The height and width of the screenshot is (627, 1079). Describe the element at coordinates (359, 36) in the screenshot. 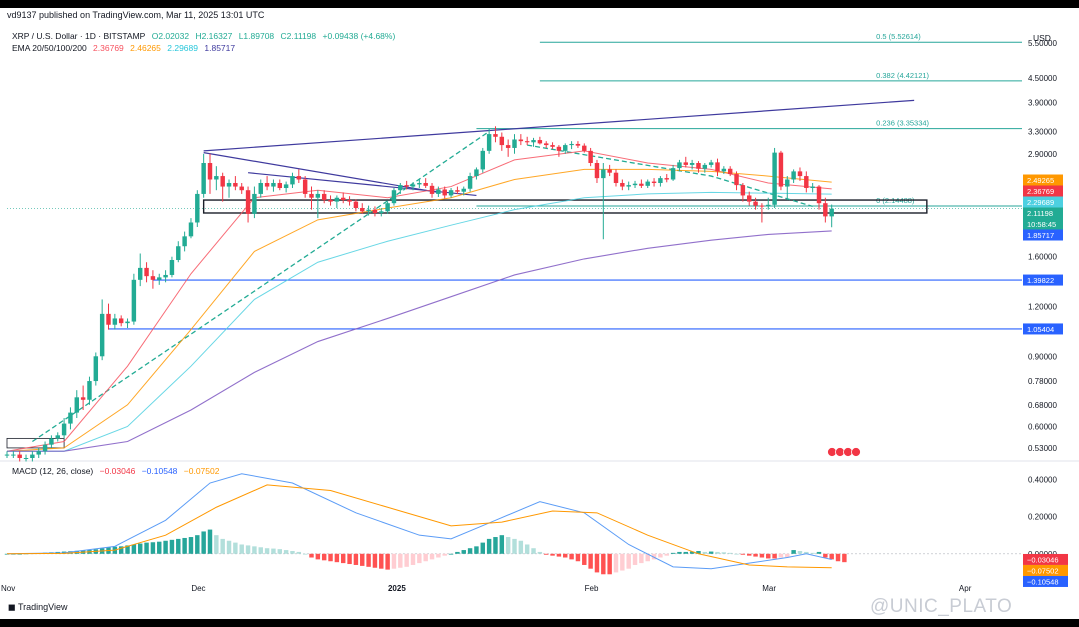

I see `ohlc-change: +0.09438 (+4.68%)` at that location.